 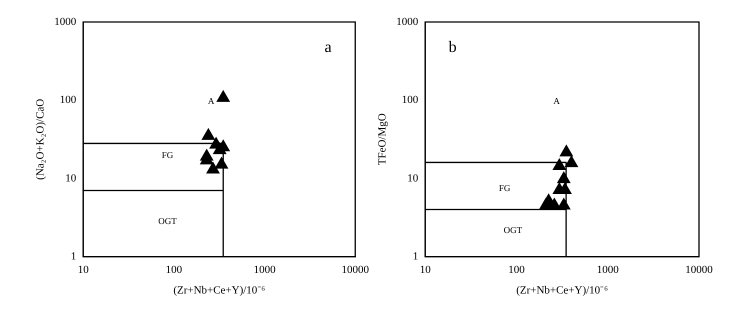 I want to click on annotation: b, so click(x=452, y=47).